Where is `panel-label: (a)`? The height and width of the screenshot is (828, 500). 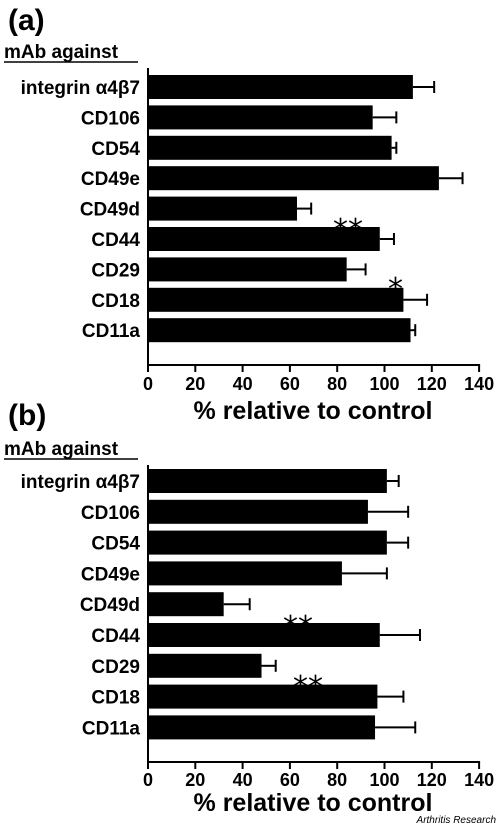 panel-label: (a) is located at coordinates (26, 20).